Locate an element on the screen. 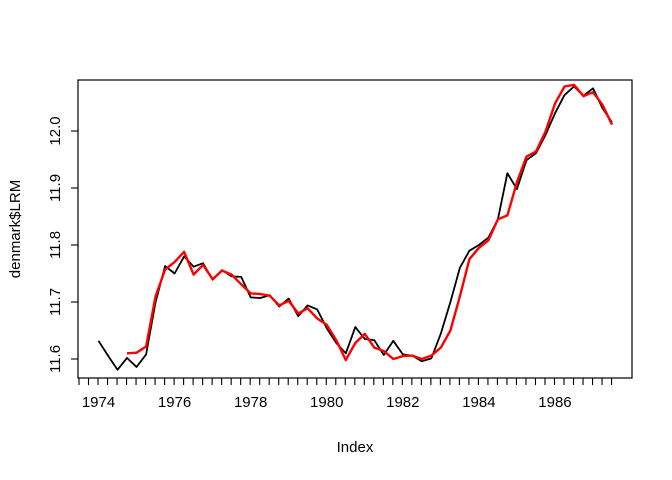 This screenshot has width=672, height=480. x-axis-tick-labels: 1974 1976 1978 1980 1982 1984 1986 is located at coordinates (327, 402).